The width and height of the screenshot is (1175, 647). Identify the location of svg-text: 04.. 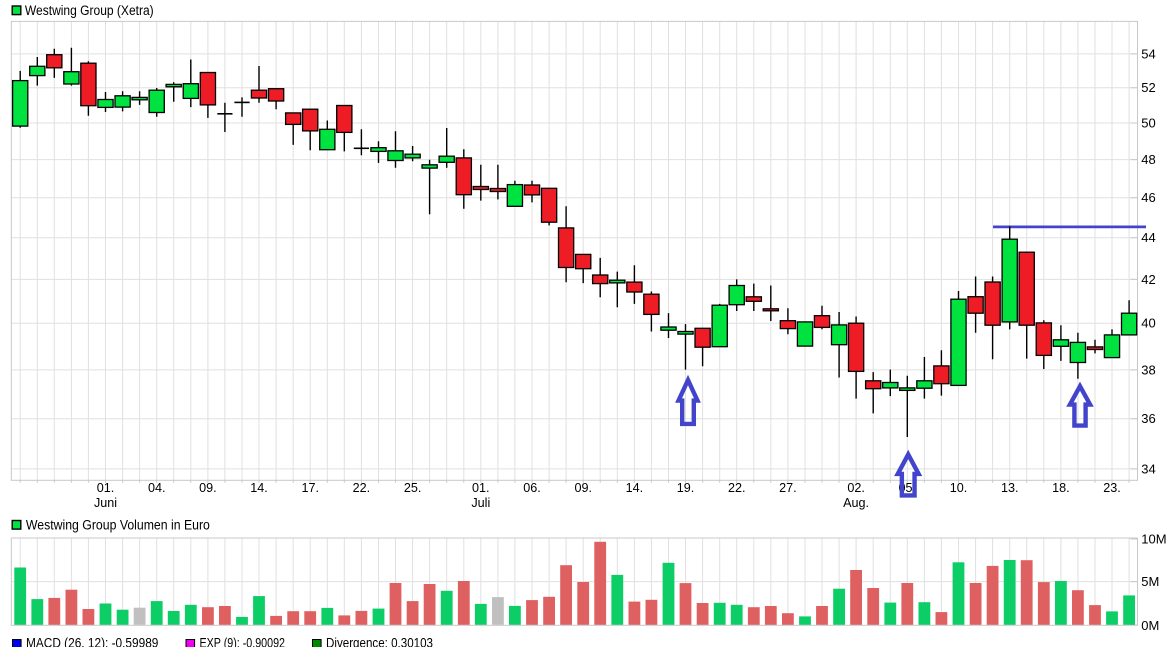
(157, 488).